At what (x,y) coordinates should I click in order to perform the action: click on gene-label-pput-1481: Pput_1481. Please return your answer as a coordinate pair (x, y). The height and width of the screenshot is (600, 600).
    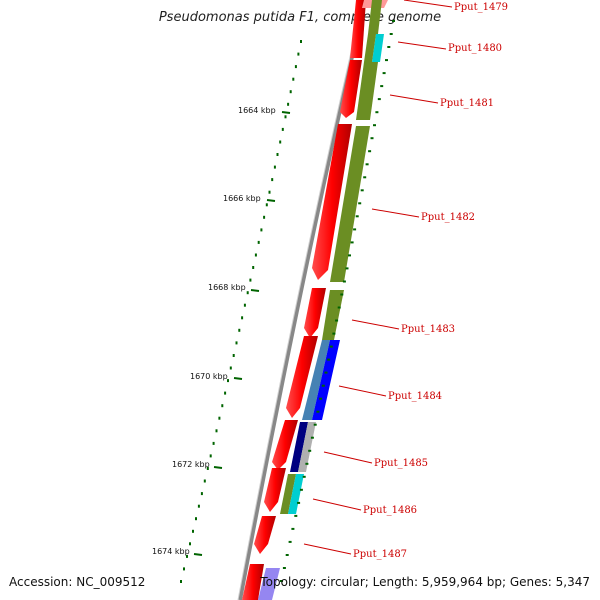
    Looking at the image, I should click on (467, 103).